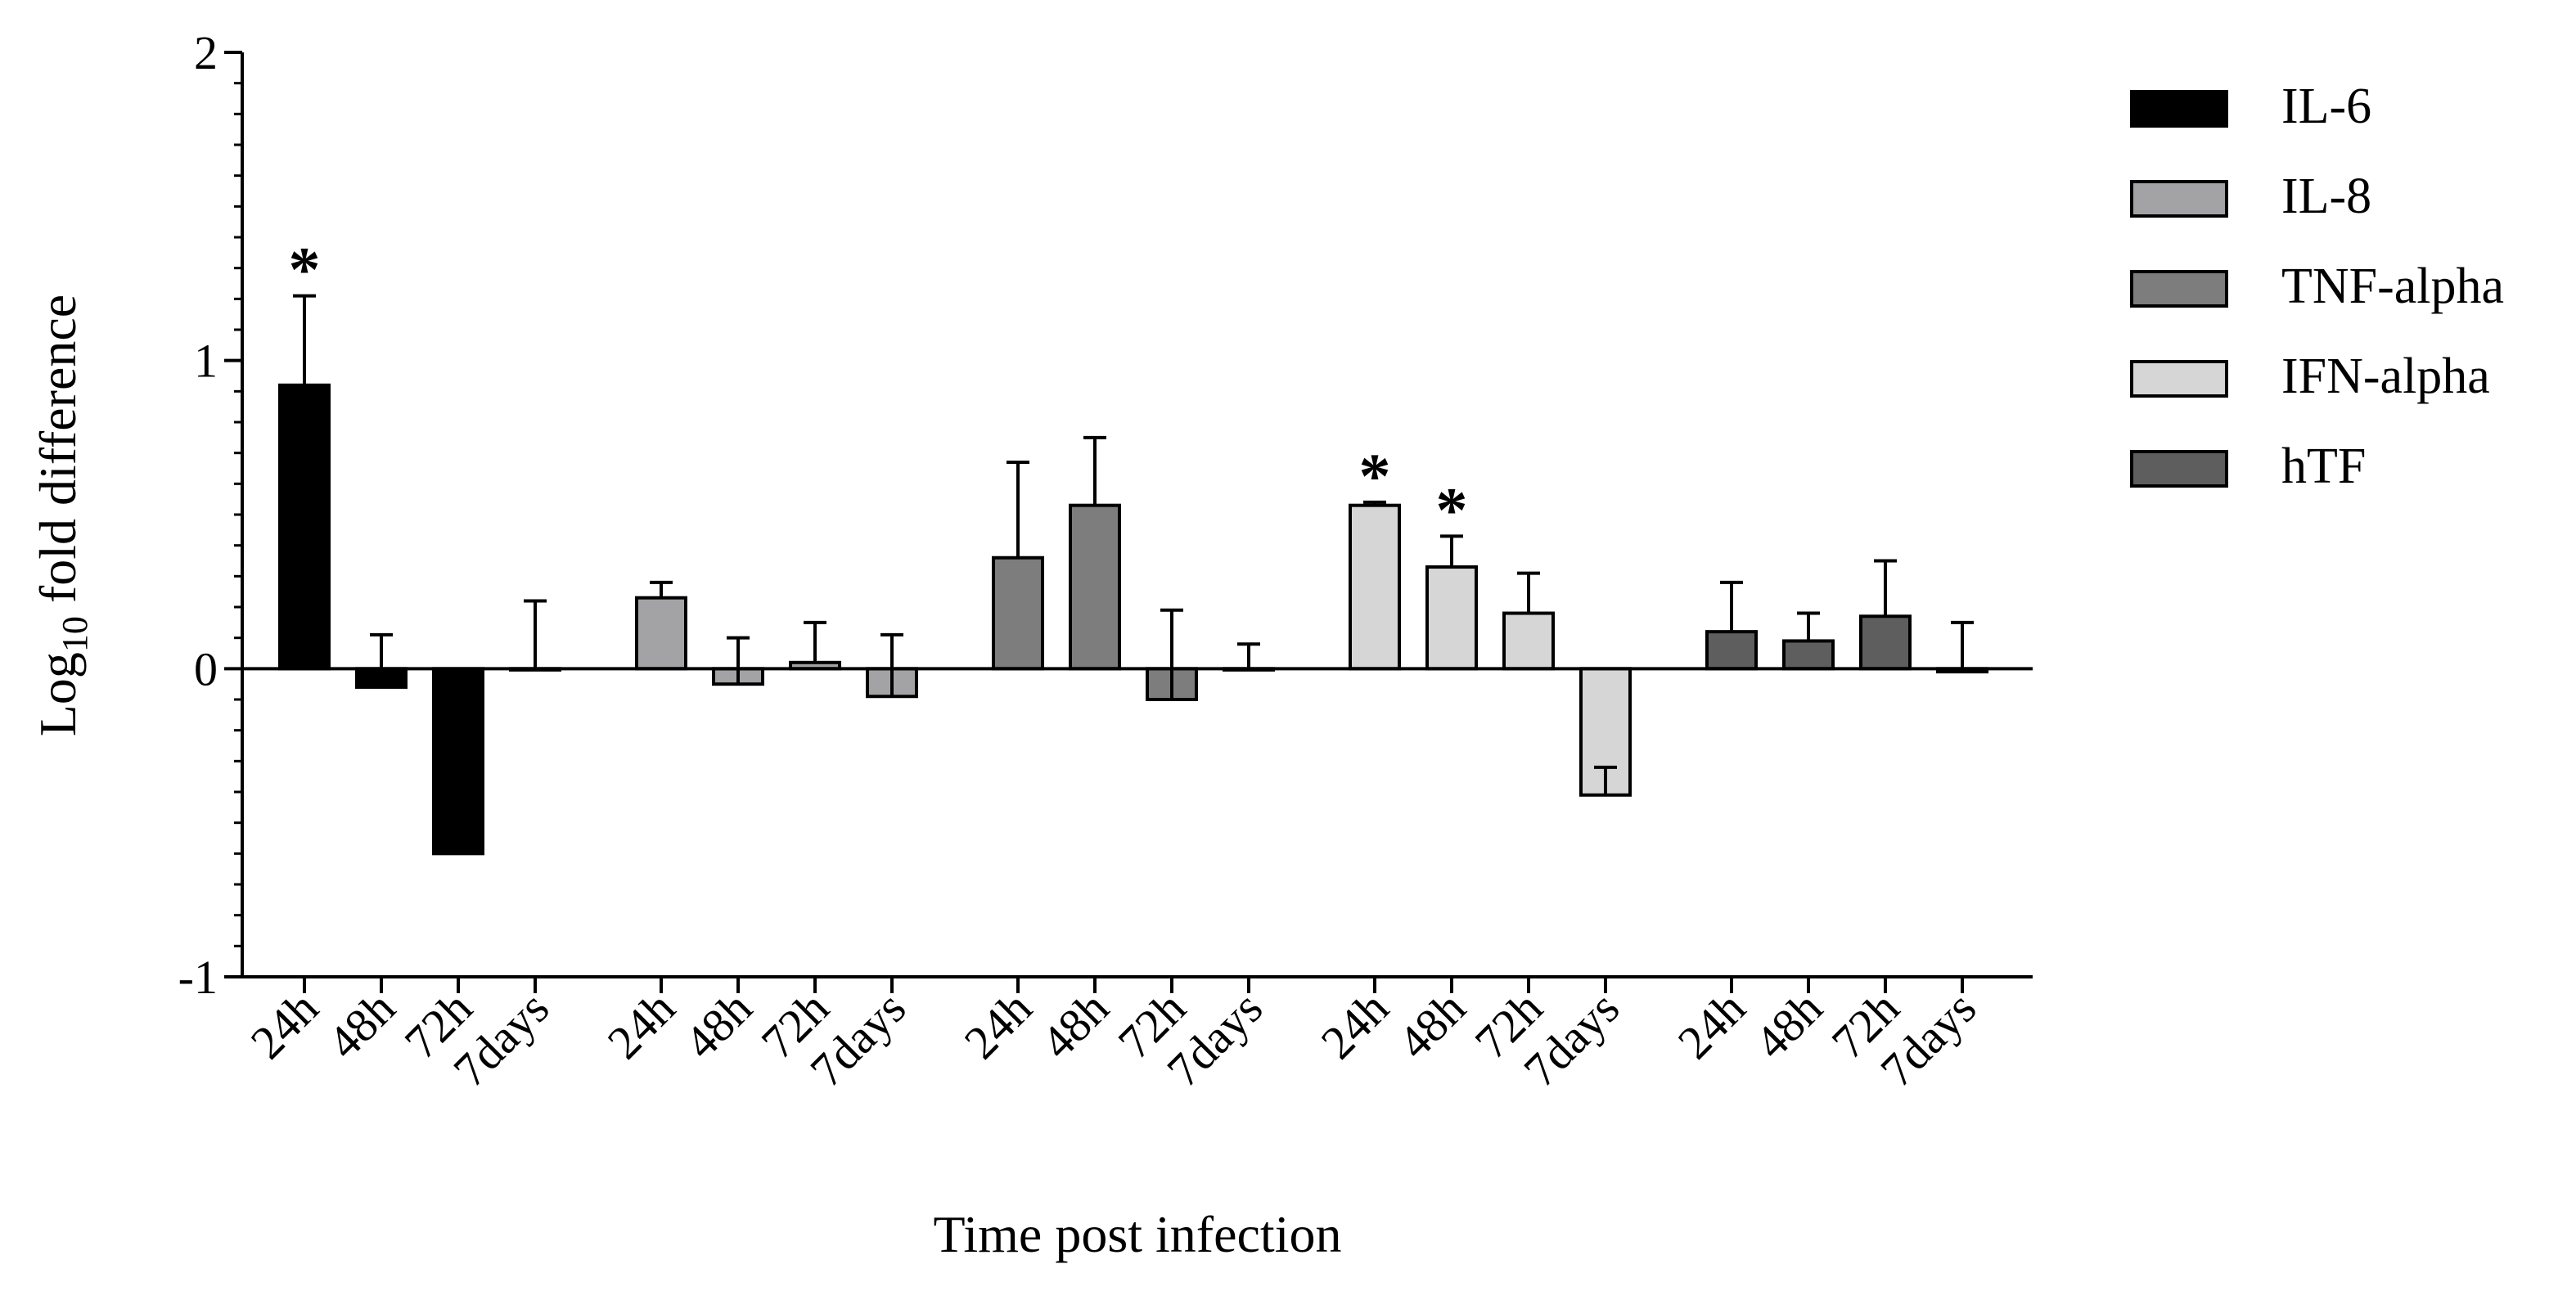 This screenshot has width=2576, height=1300. I want to click on legend-swatch-tnf-alpha, so click(2179, 289).